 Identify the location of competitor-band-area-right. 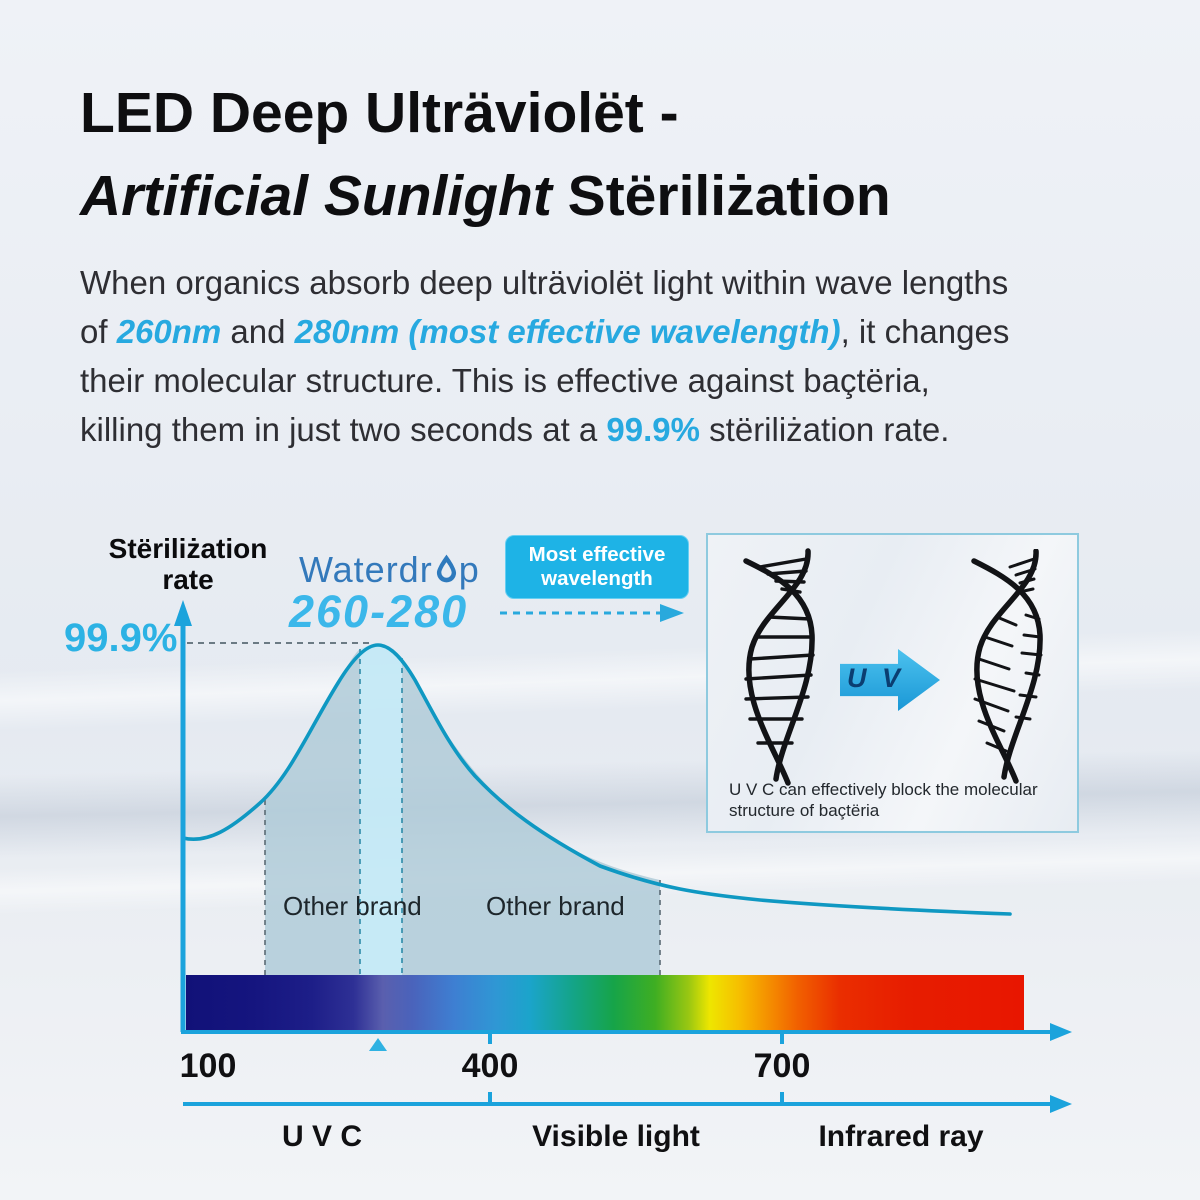
(531, 816).